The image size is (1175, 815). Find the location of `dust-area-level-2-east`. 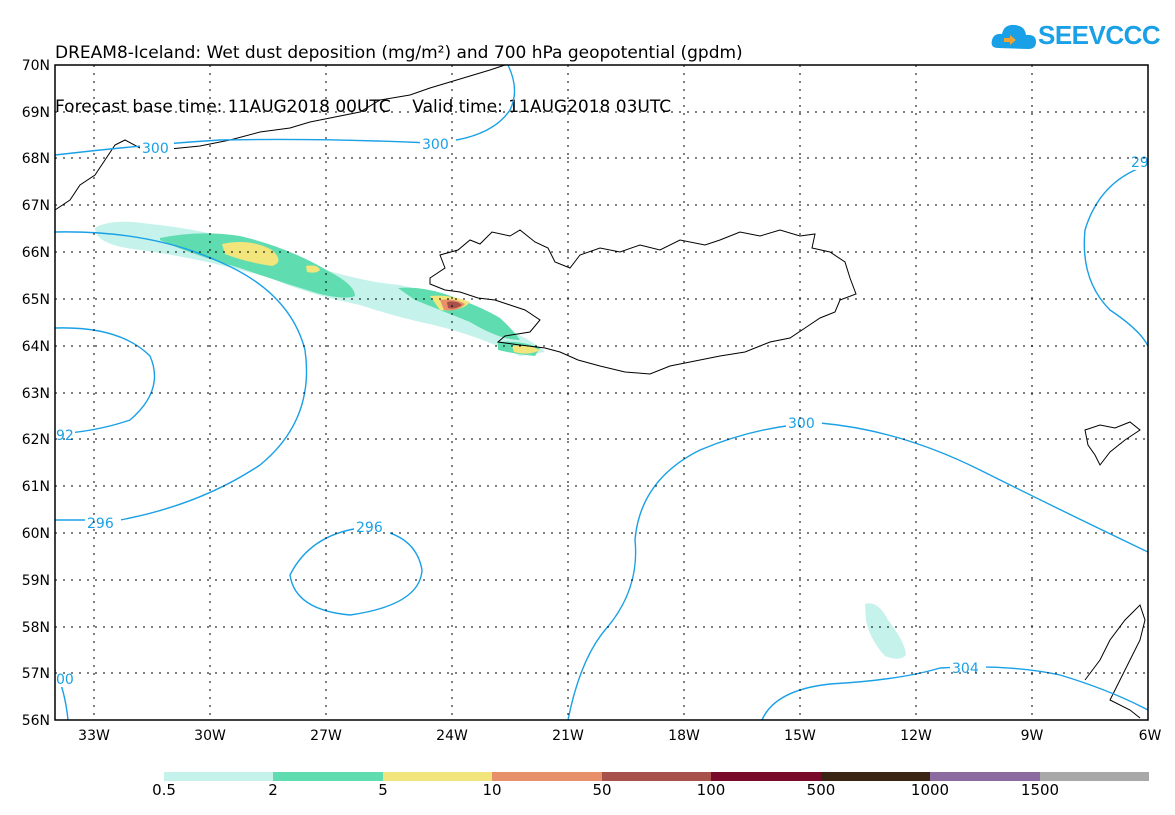

dust-area-level-2-east is located at coordinates (459, 313).